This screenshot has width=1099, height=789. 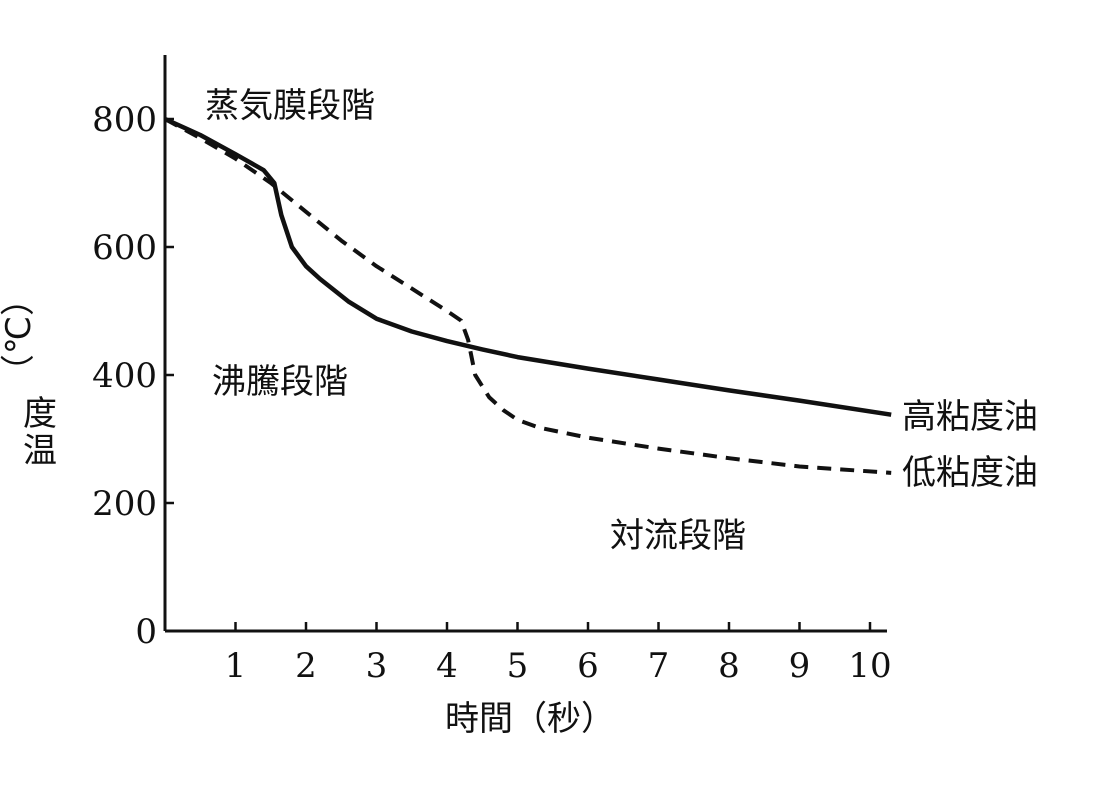 I want to click on annotation-vapor-blanket-stage: 蒸気膜段階, so click(x=290, y=106).